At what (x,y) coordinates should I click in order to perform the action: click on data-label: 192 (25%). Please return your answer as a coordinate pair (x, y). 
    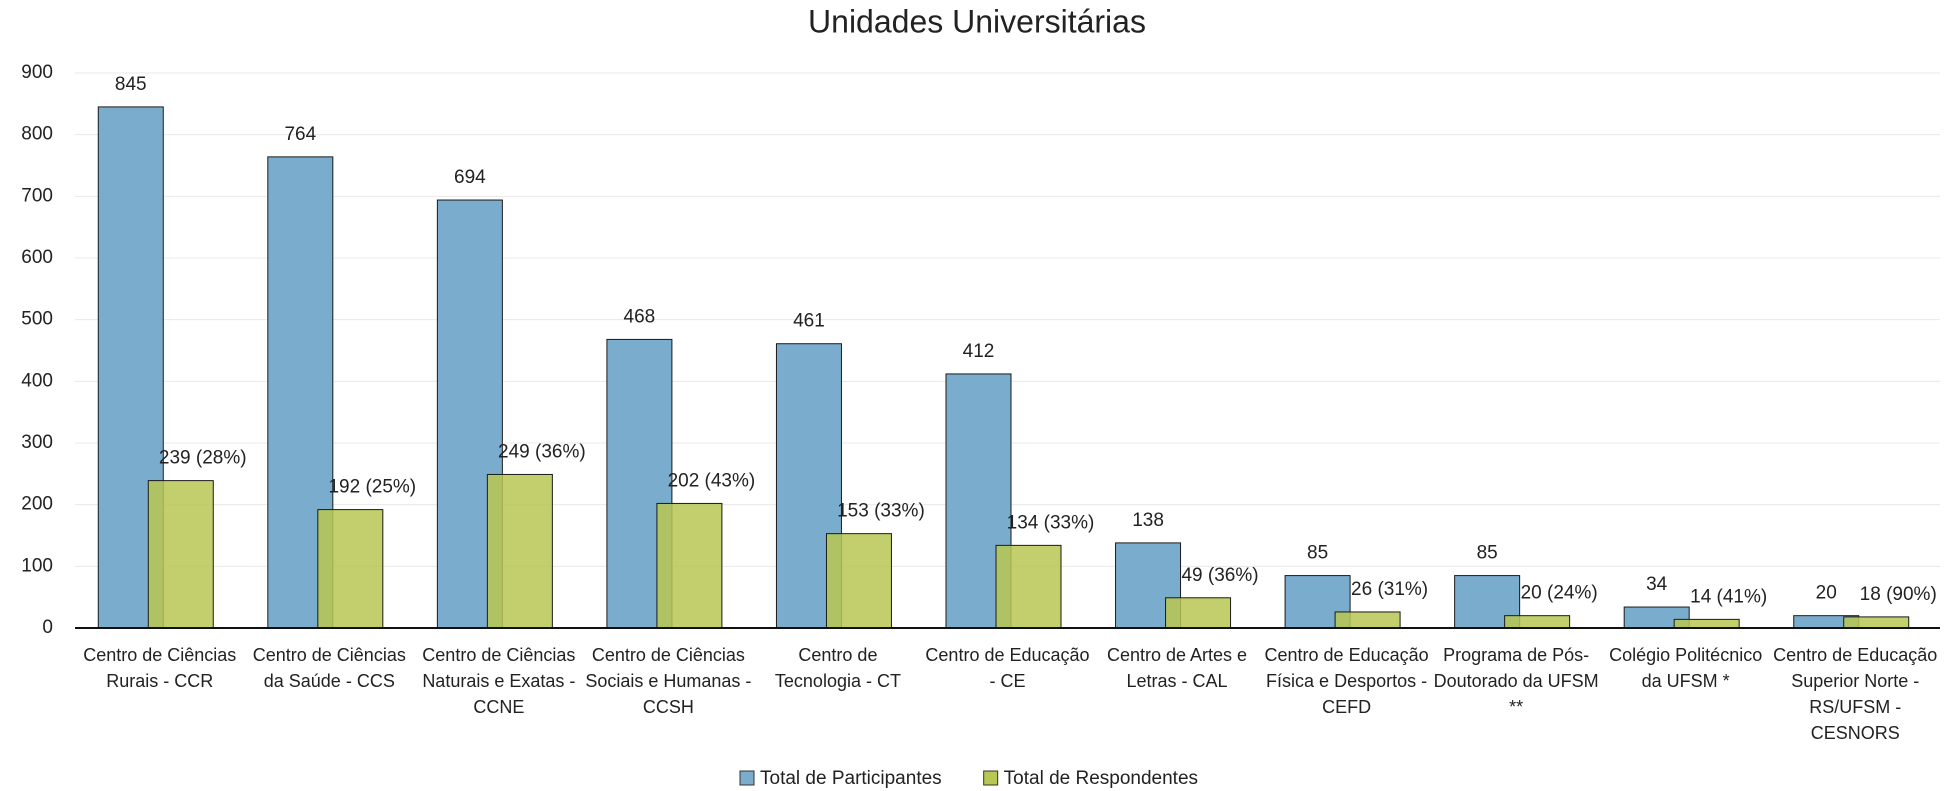
    Looking at the image, I should click on (372, 487).